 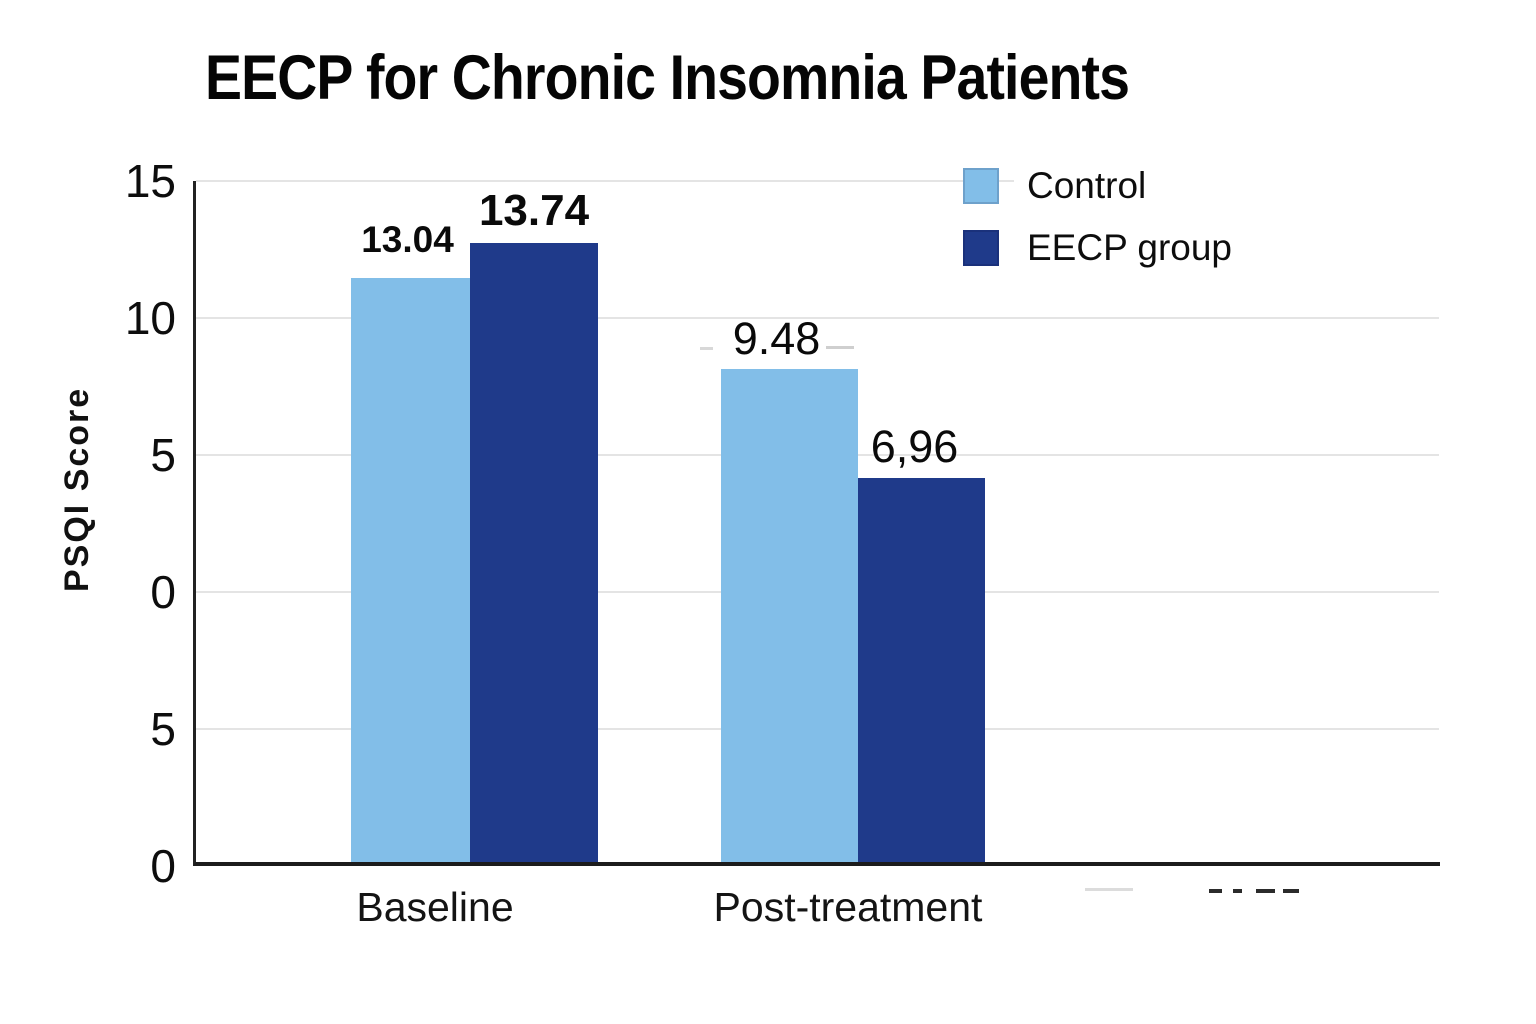 I want to click on y-tick-label: 15, so click(x=150, y=181).